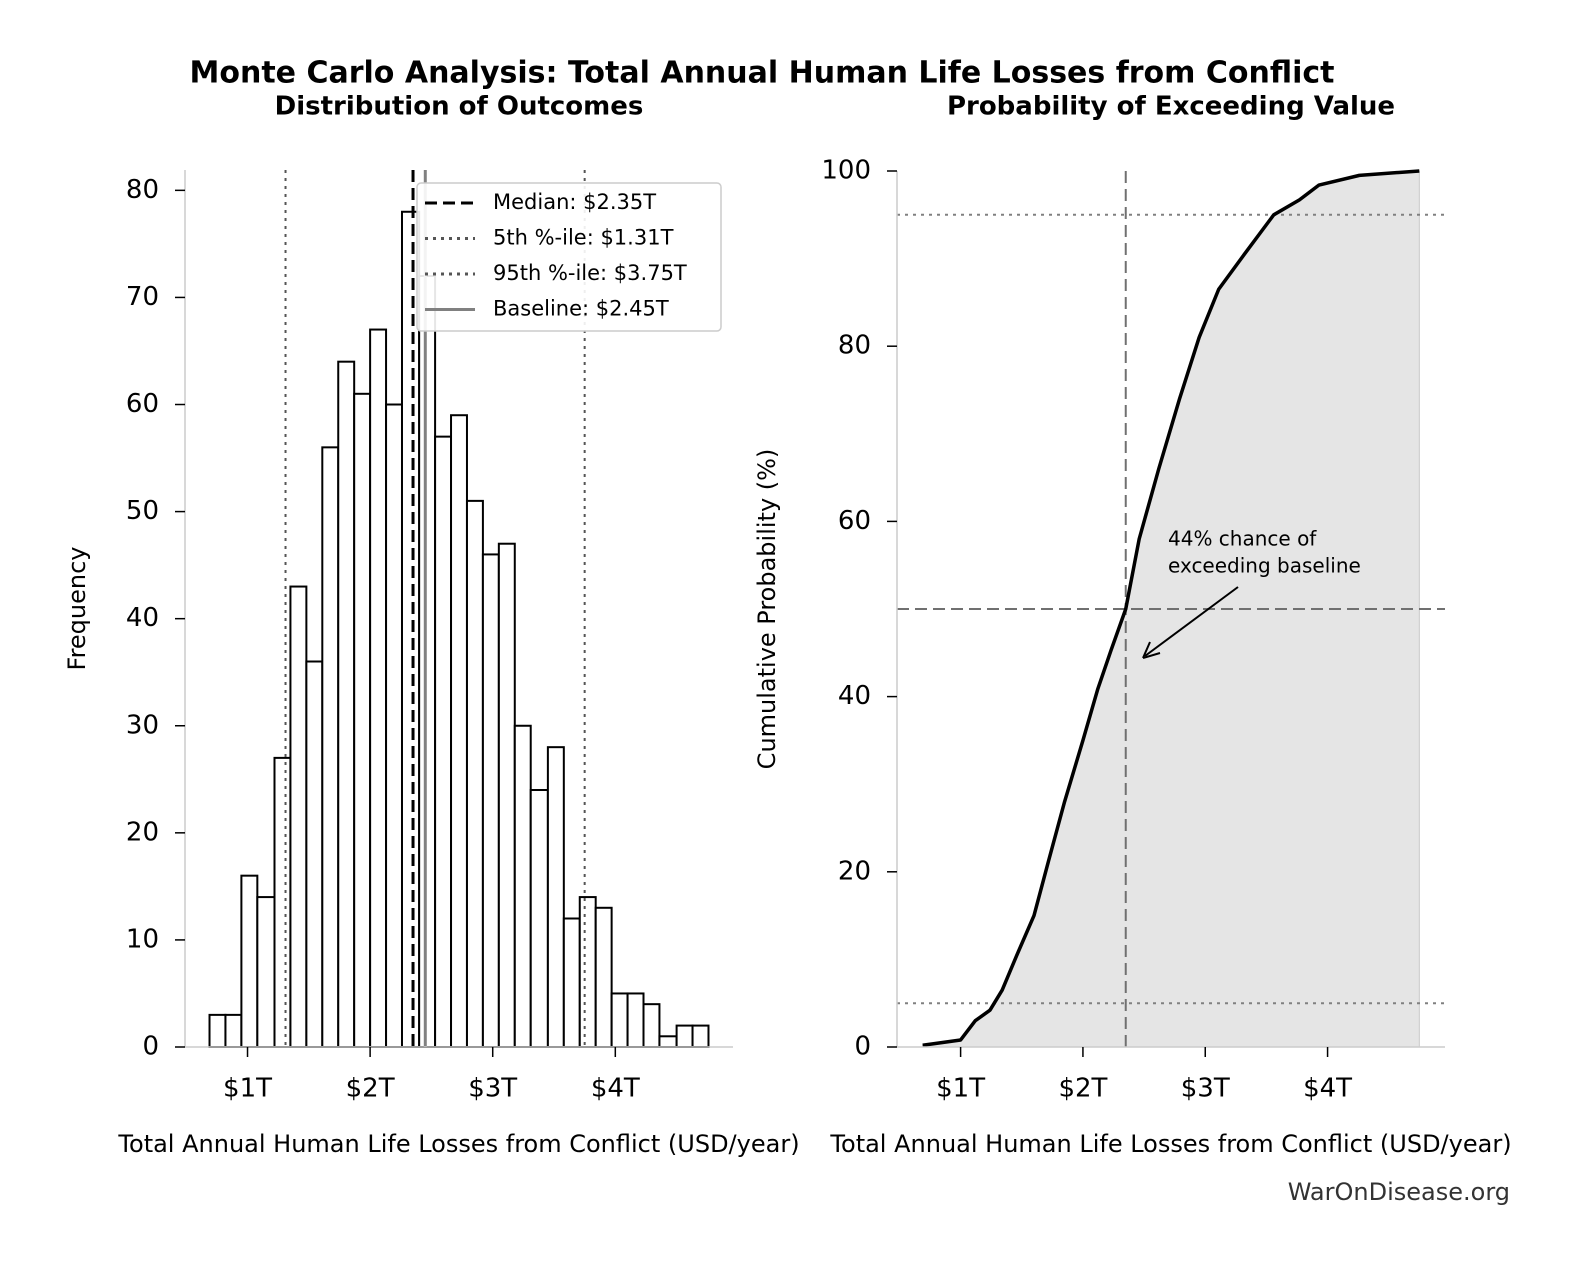 The height and width of the screenshot is (1280, 1587). Describe the element at coordinates (1264, 566) in the screenshot. I see `annotation-text: exceeding baseline` at that location.